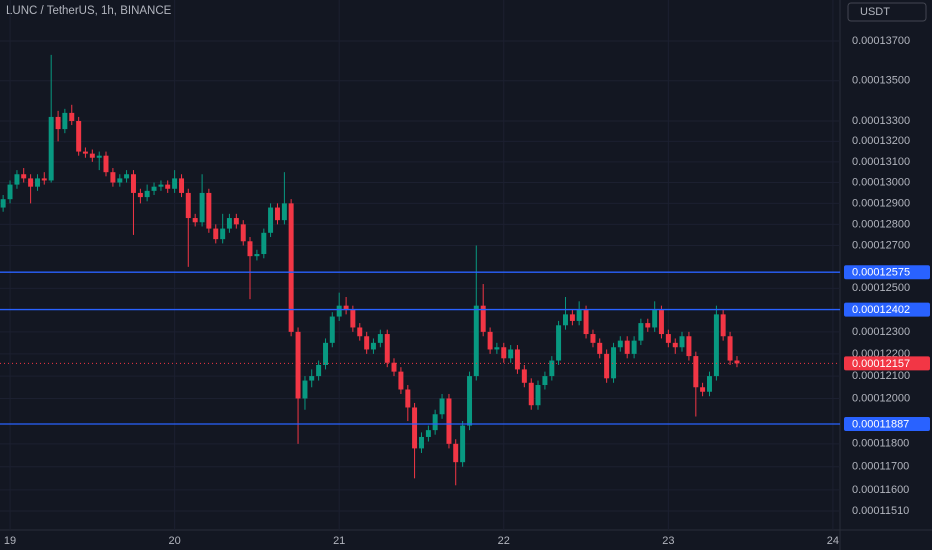  Describe the element at coordinates (881, 376) in the screenshot. I see `y-tick-label: 0.00012100` at that location.